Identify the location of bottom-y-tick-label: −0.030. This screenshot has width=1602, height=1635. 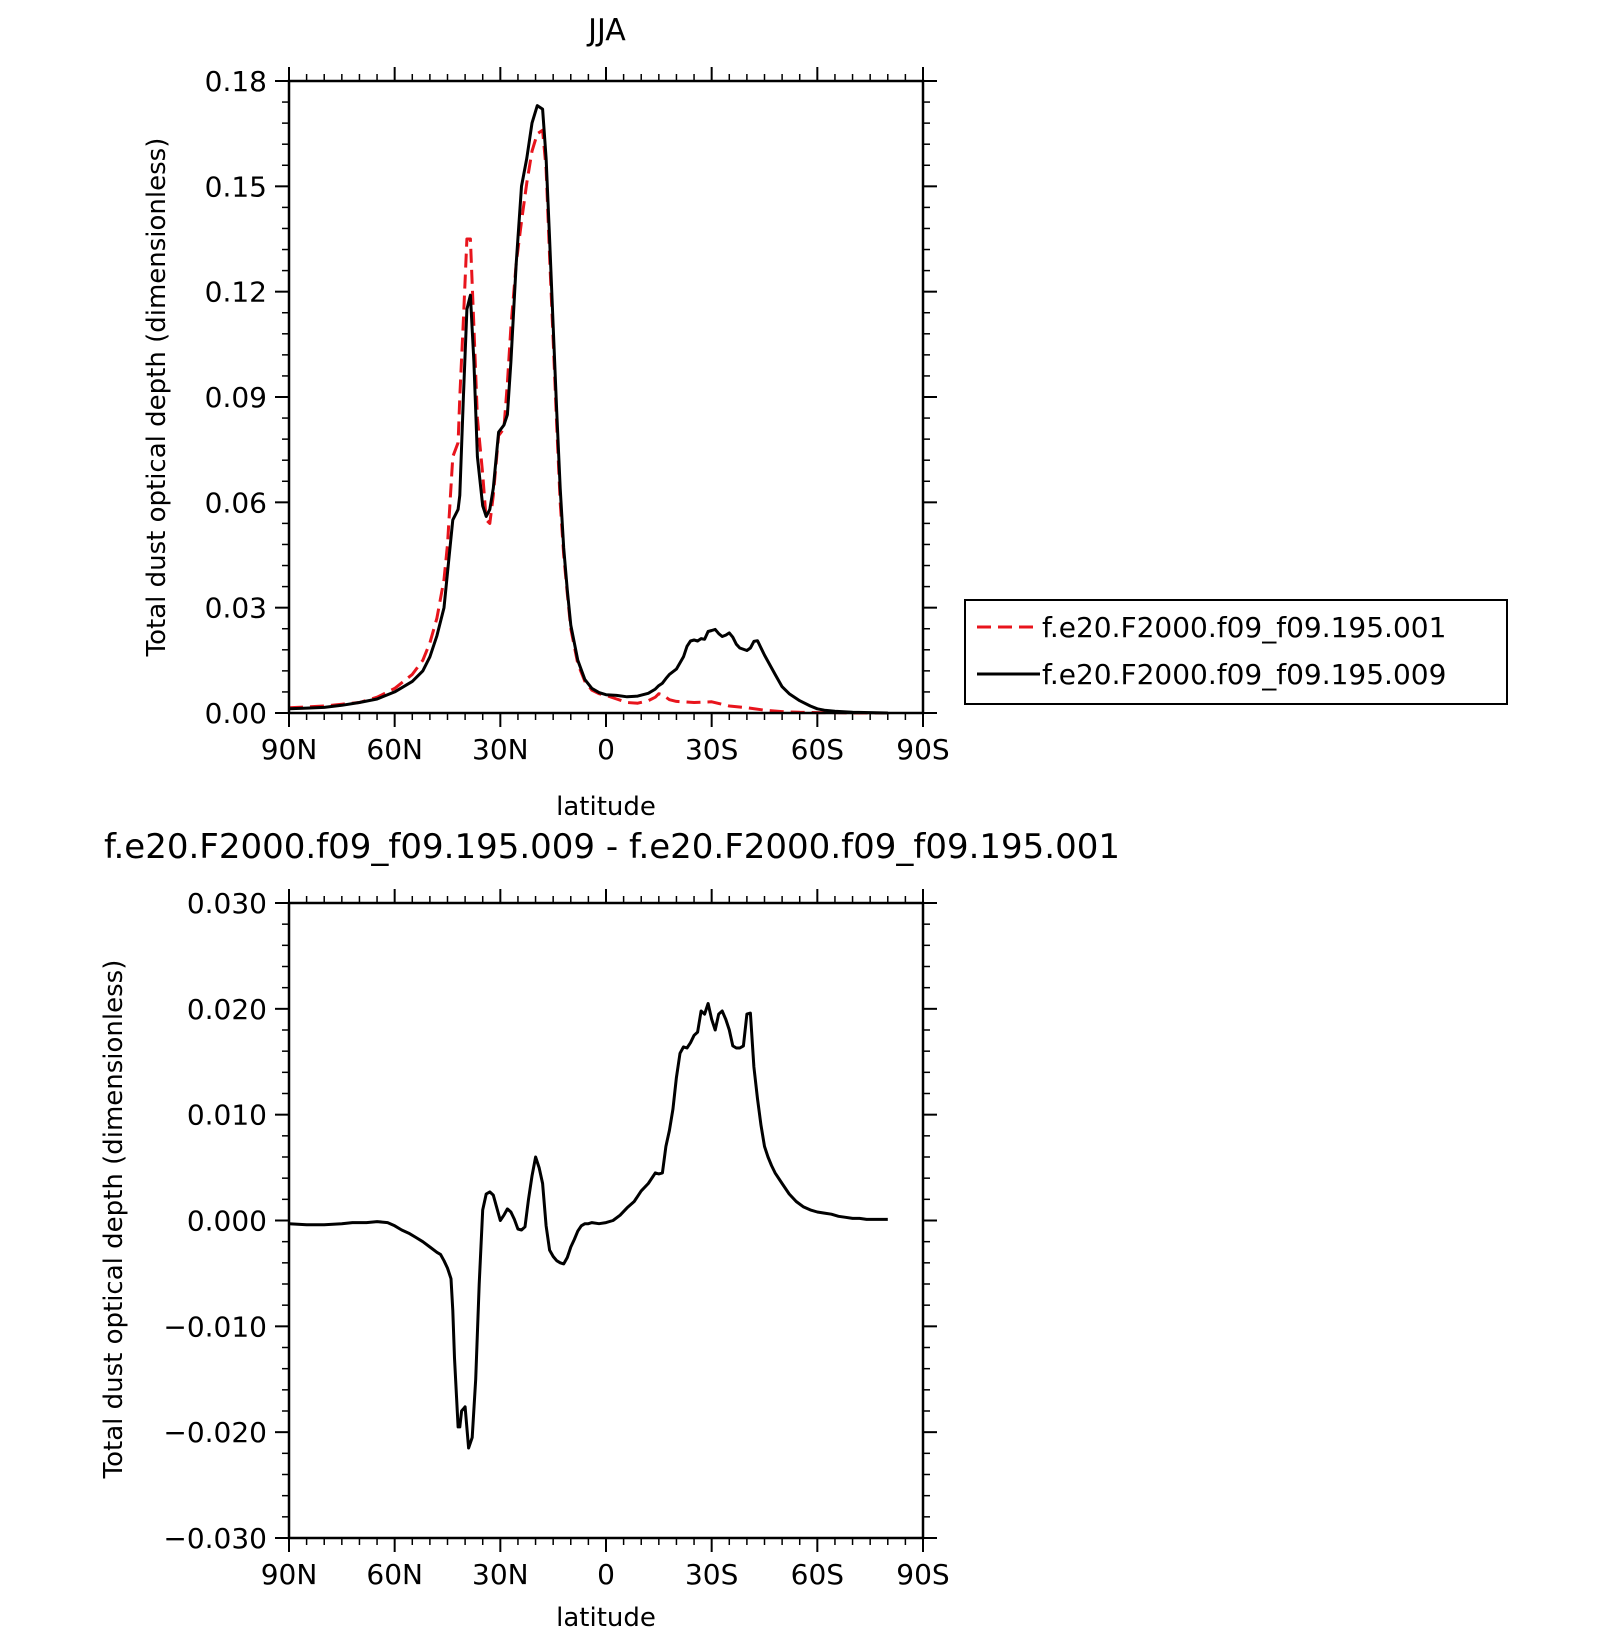
(215, 1538).